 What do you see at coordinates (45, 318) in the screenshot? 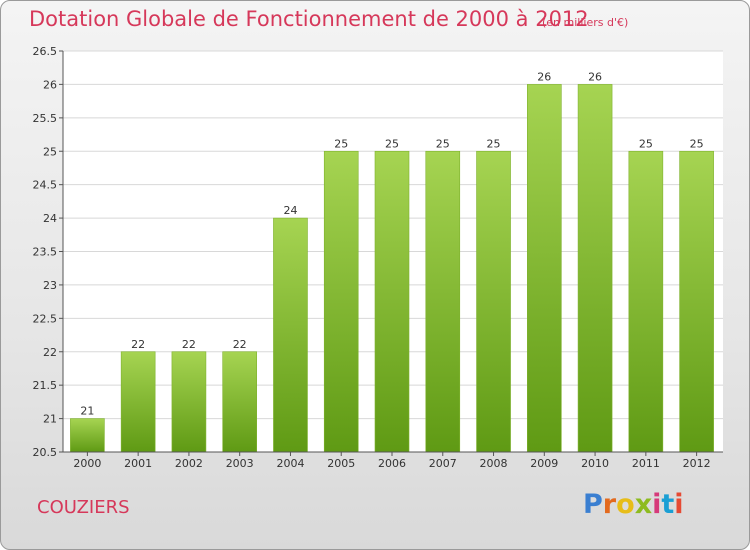
I see `y-tick-label: 22.5` at bounding box center [45, 318].